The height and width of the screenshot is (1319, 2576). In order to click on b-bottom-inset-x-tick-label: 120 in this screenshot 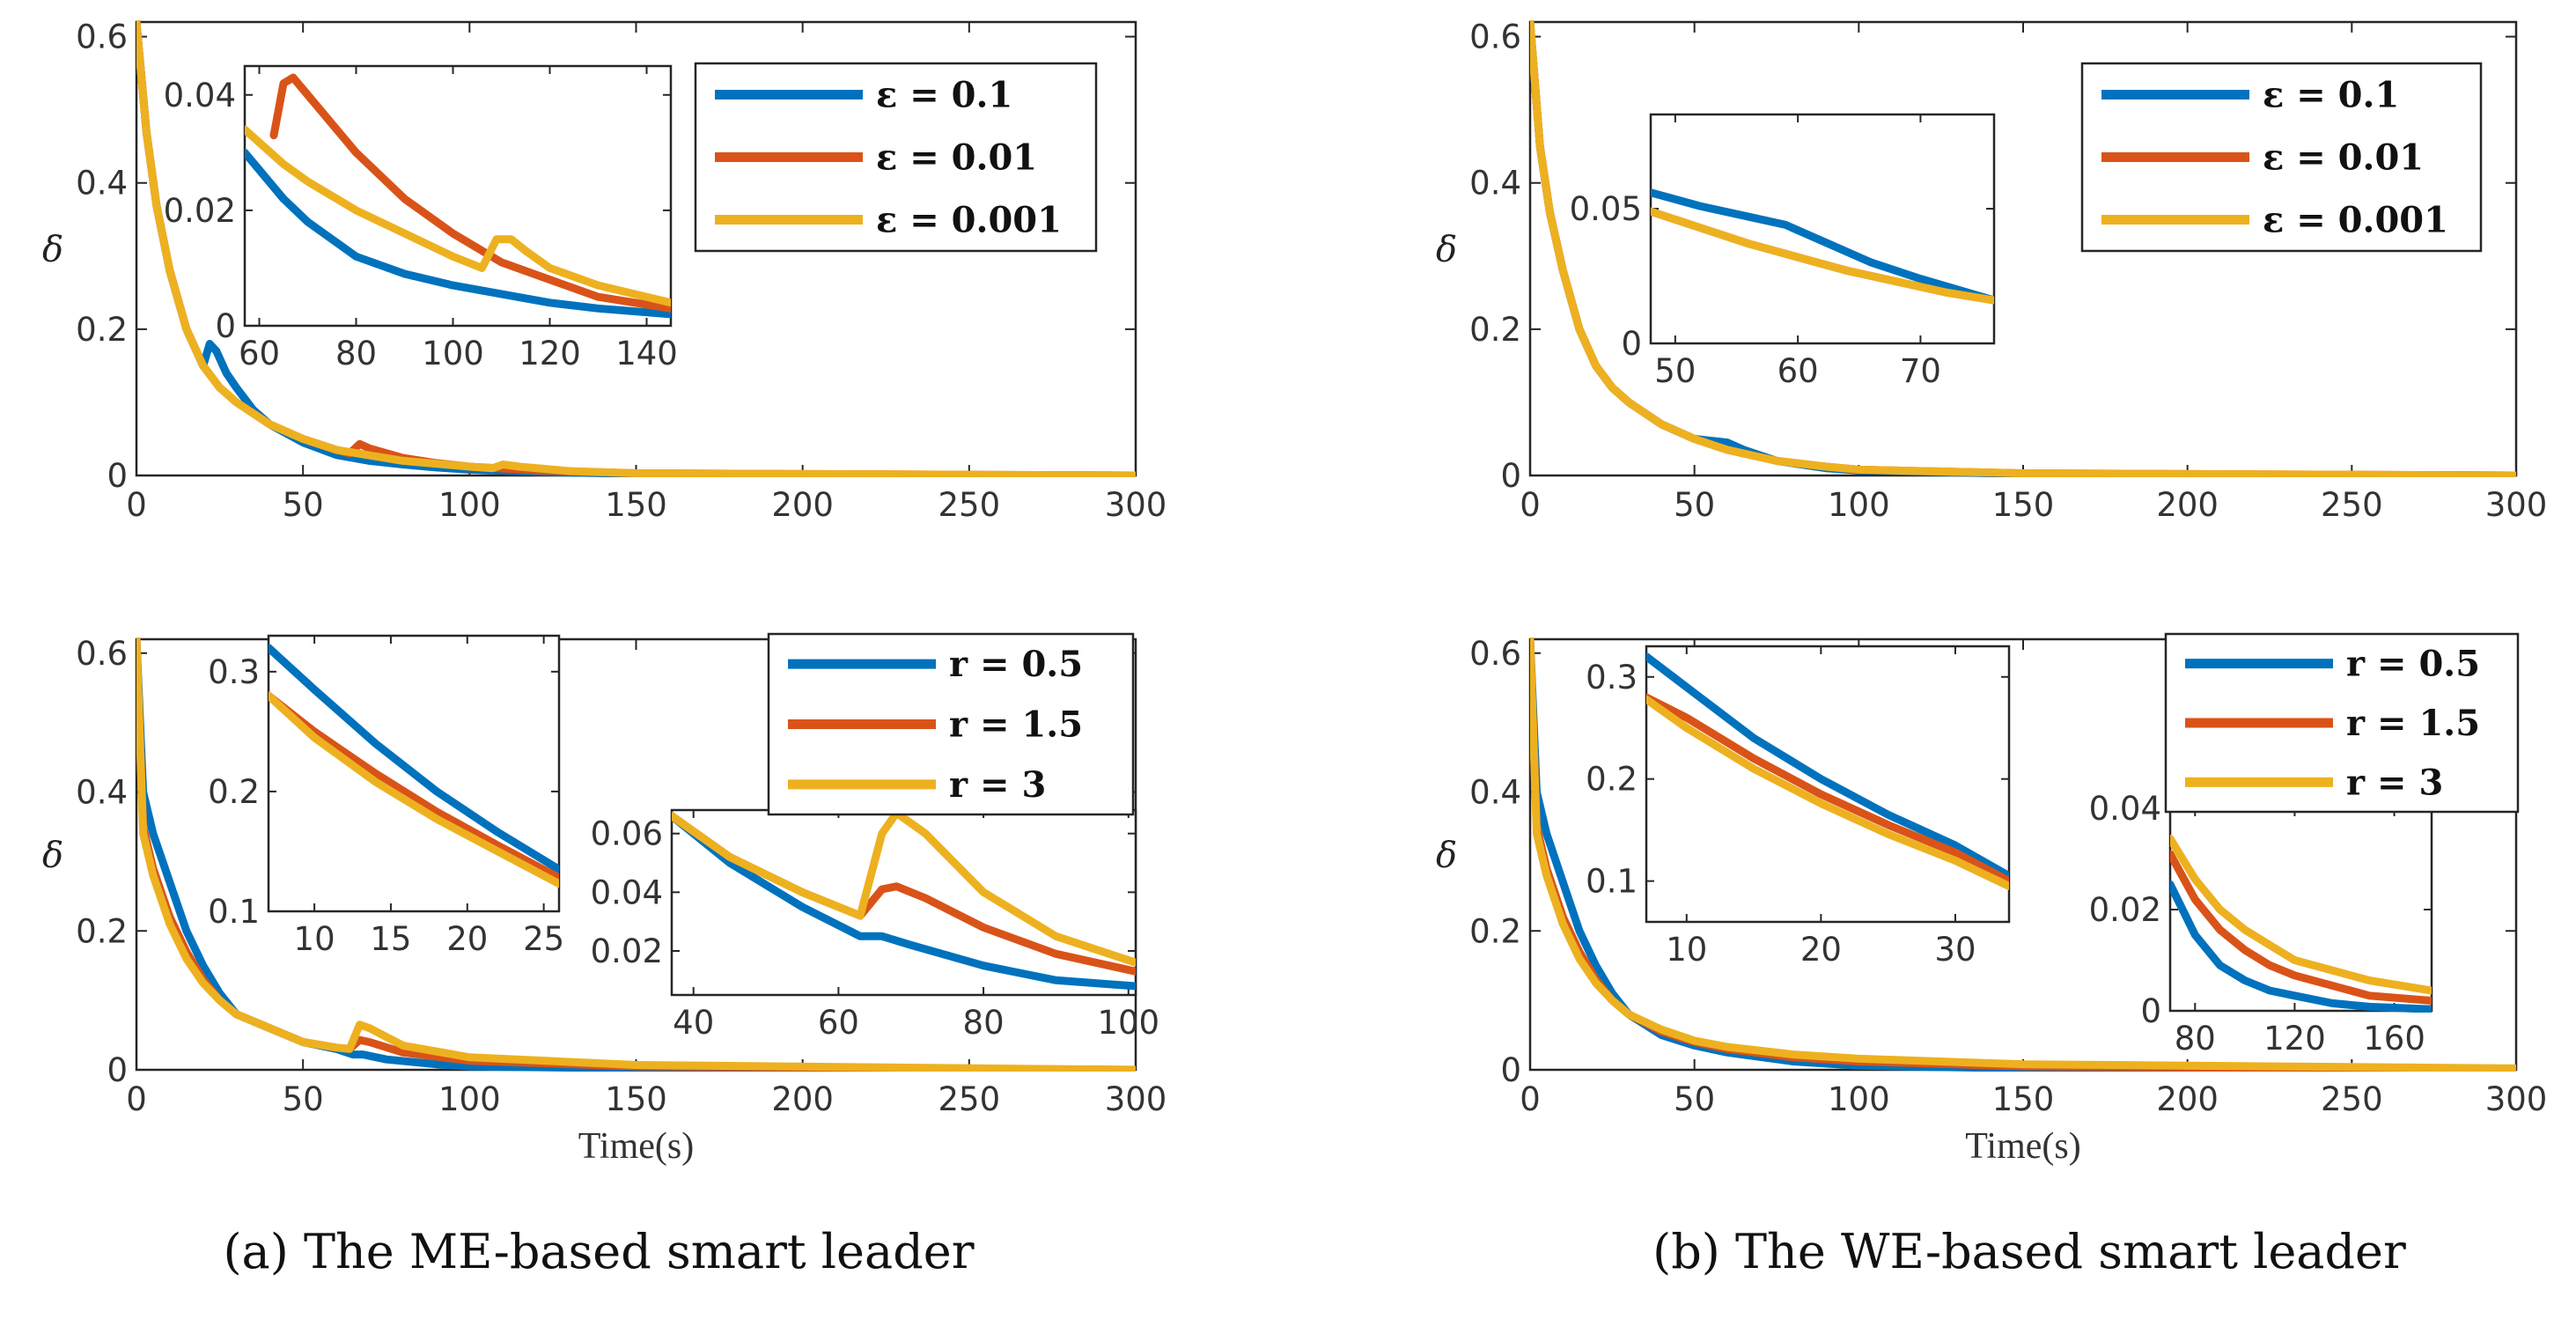, I will do `click(2295, 1038)`.